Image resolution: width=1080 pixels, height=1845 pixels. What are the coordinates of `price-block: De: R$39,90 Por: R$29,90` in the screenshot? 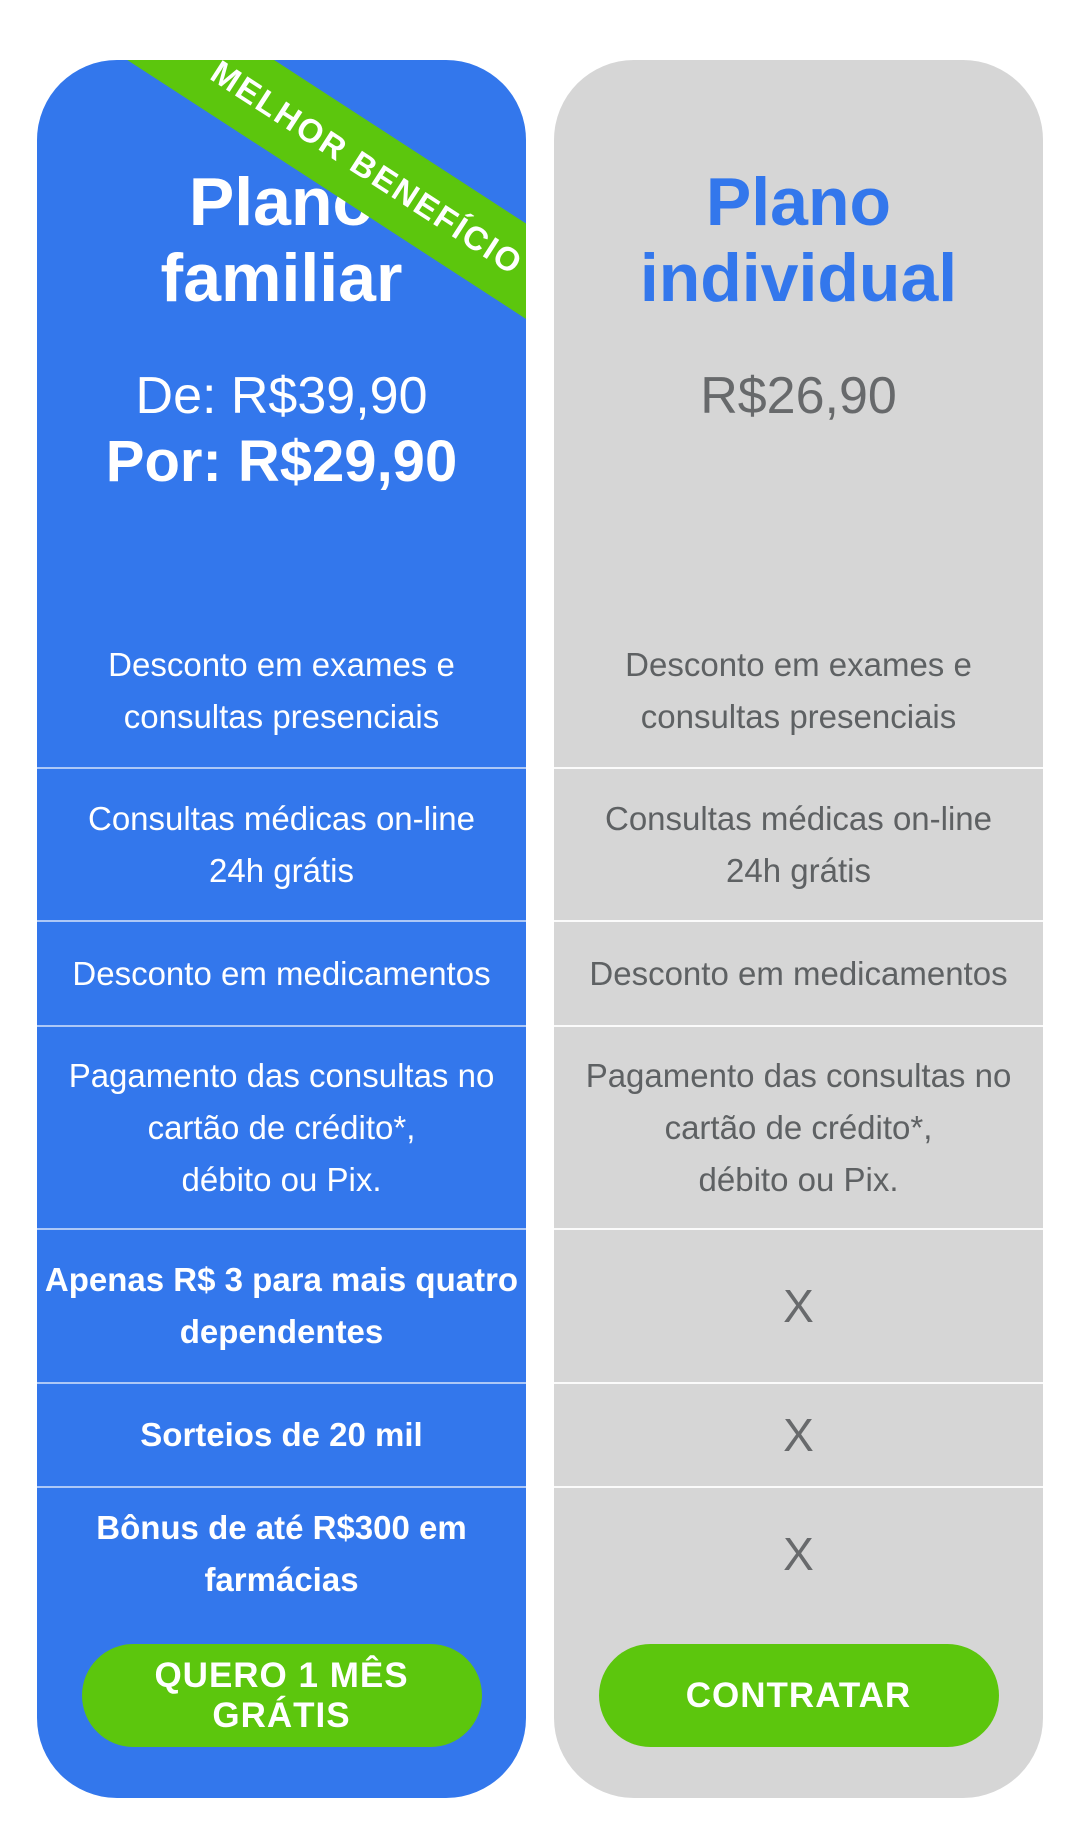 It's located at (281, 430).